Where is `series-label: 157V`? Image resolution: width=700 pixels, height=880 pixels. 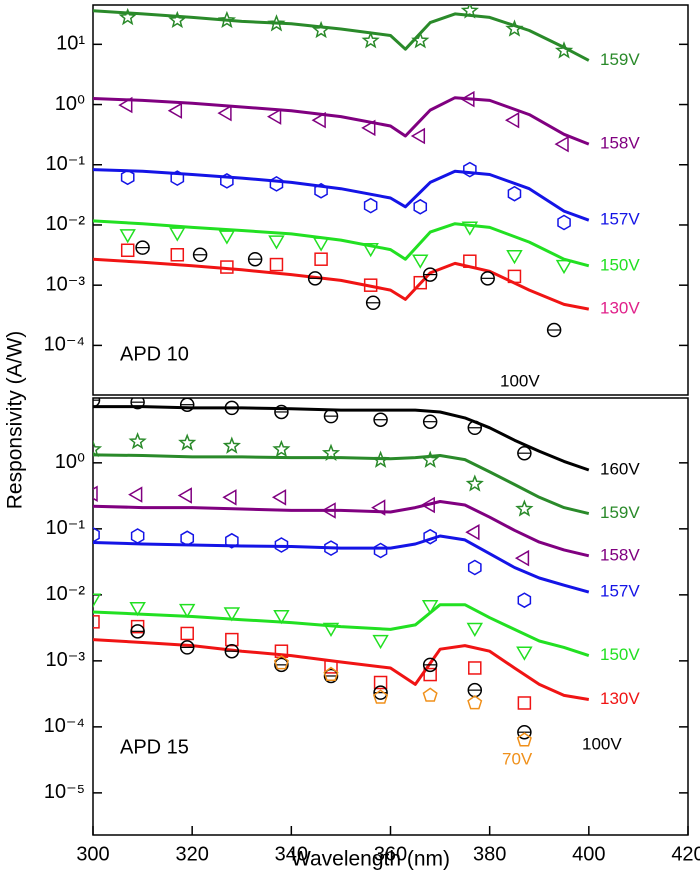
series-label: 157V is located at coordinates (620, 219).